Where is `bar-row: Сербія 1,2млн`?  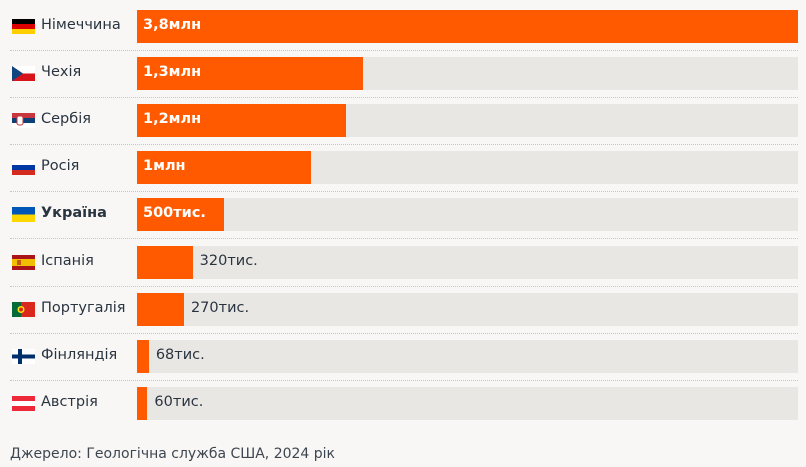
bar-row: Сербія 1,2млн is located at coordinates (403, 121).